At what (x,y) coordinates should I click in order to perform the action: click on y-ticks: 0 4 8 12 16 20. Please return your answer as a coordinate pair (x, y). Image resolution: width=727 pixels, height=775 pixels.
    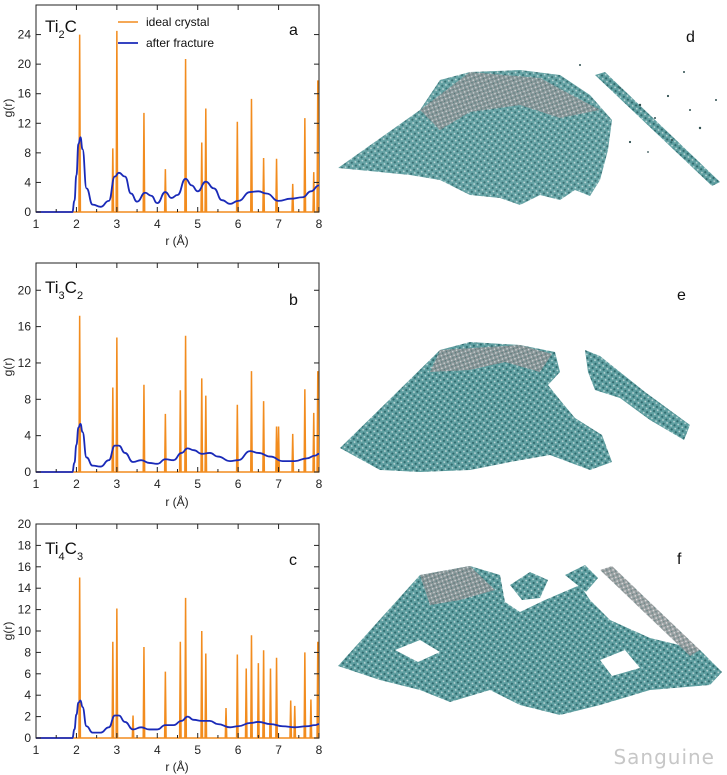
    Looking at the image, I should click on (168, 381).